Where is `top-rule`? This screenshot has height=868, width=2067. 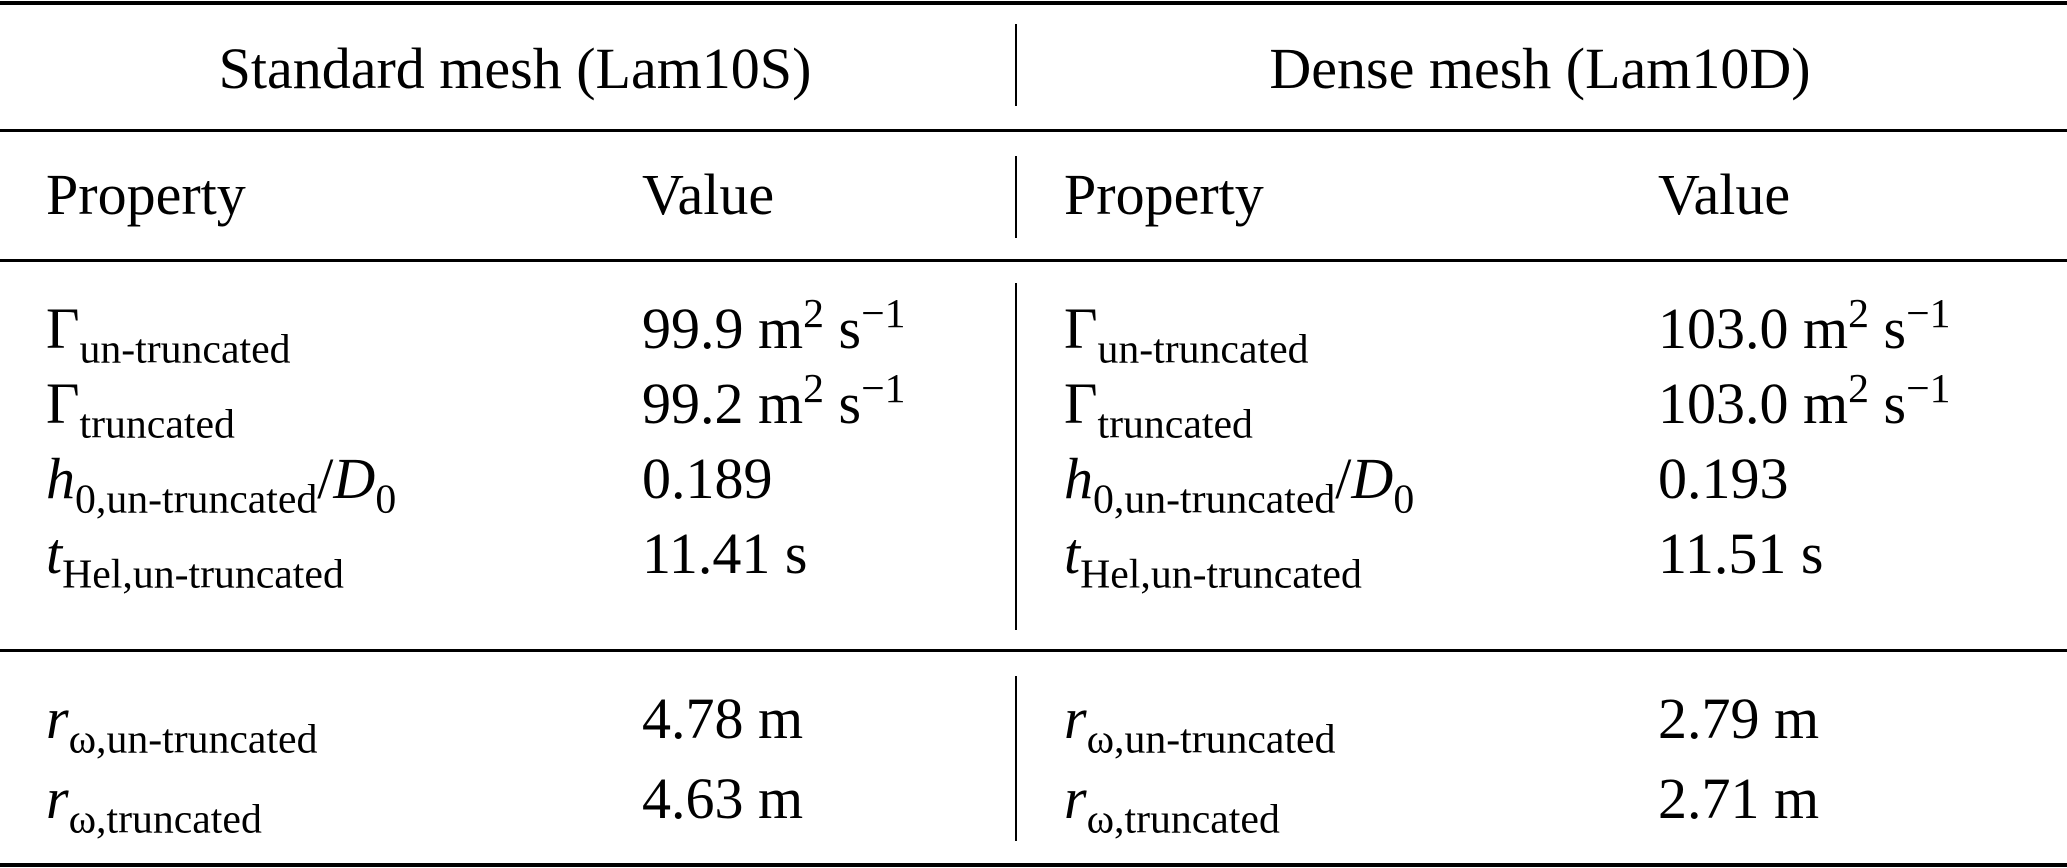 top-rule is located at coordinates (1033, 3).